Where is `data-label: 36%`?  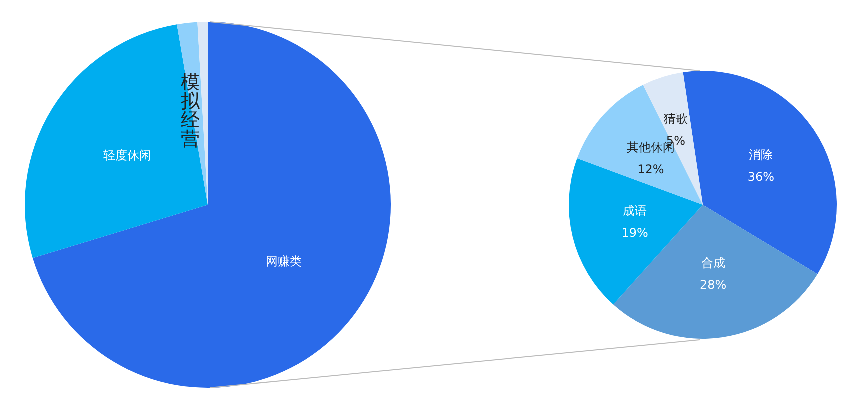
data-label: 36% is located at coordinates (761, 177).